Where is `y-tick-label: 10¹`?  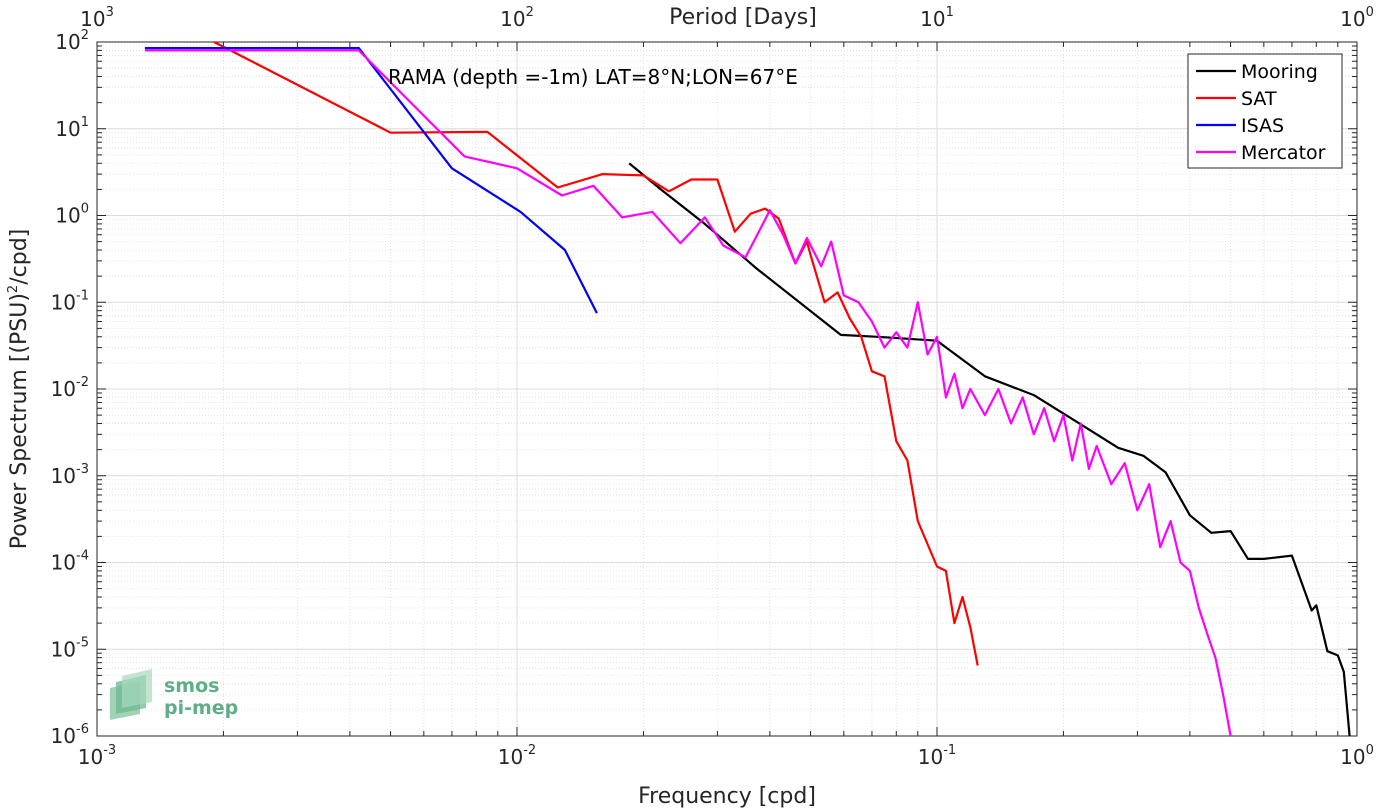
y-tick-label: 10¹ is located at coordinates (72, 128).